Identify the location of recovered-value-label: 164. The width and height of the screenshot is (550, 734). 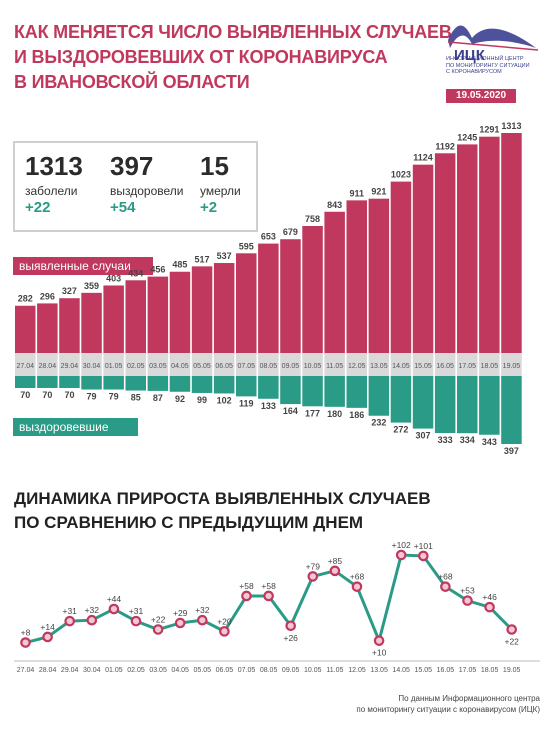
(290, 411).